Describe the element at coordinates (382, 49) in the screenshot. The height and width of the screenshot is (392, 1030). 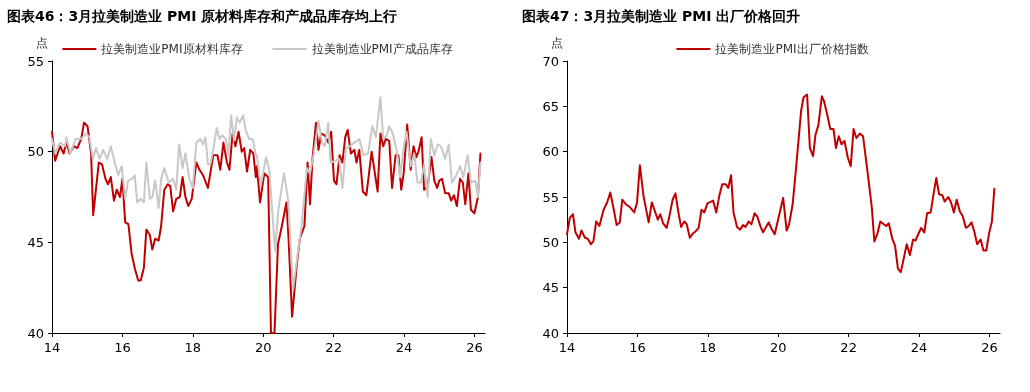
I see `legend-label: 拉美制造业PMI产成品库存` at that location.